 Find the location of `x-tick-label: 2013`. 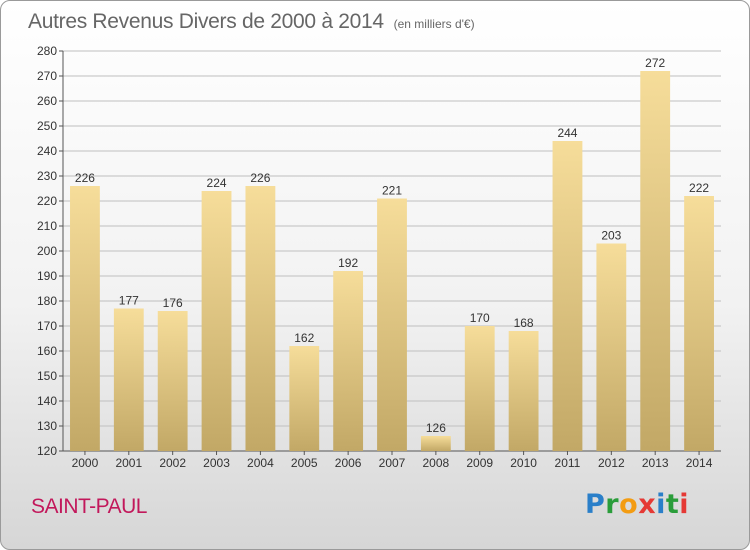

x-tick-label: 2013 is located at coordinates (655, 463).